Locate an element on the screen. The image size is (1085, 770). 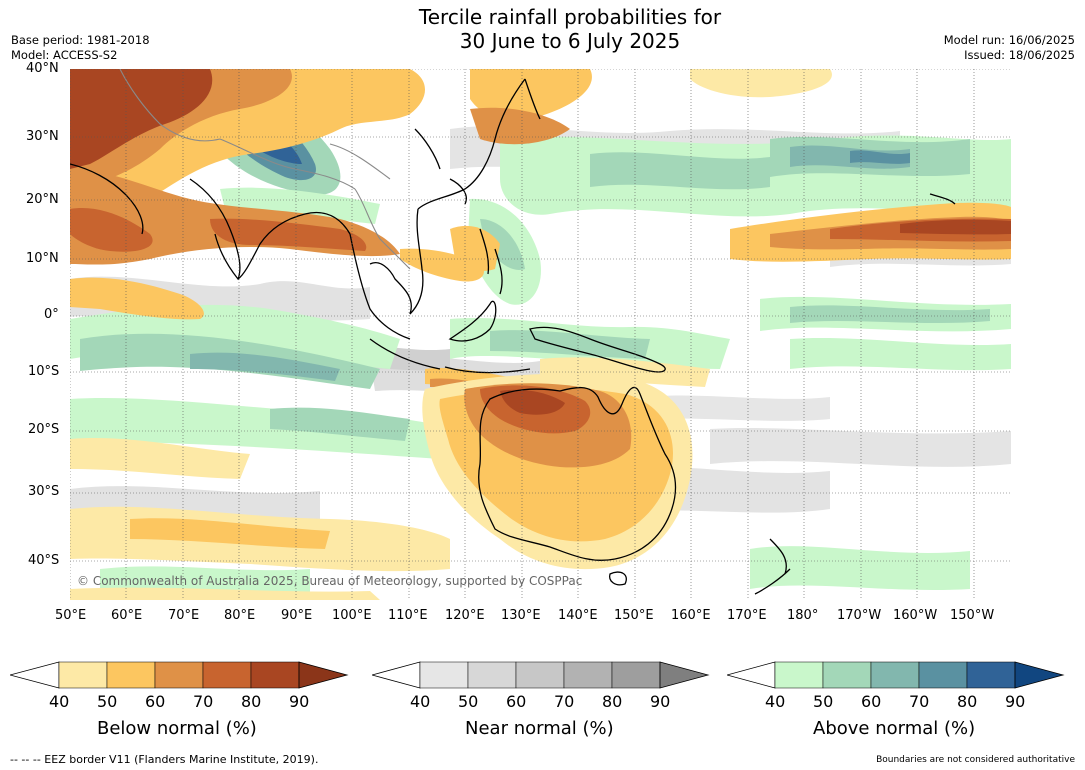
cb-near-tick-60: 60 is located at coordinates (516, 701).